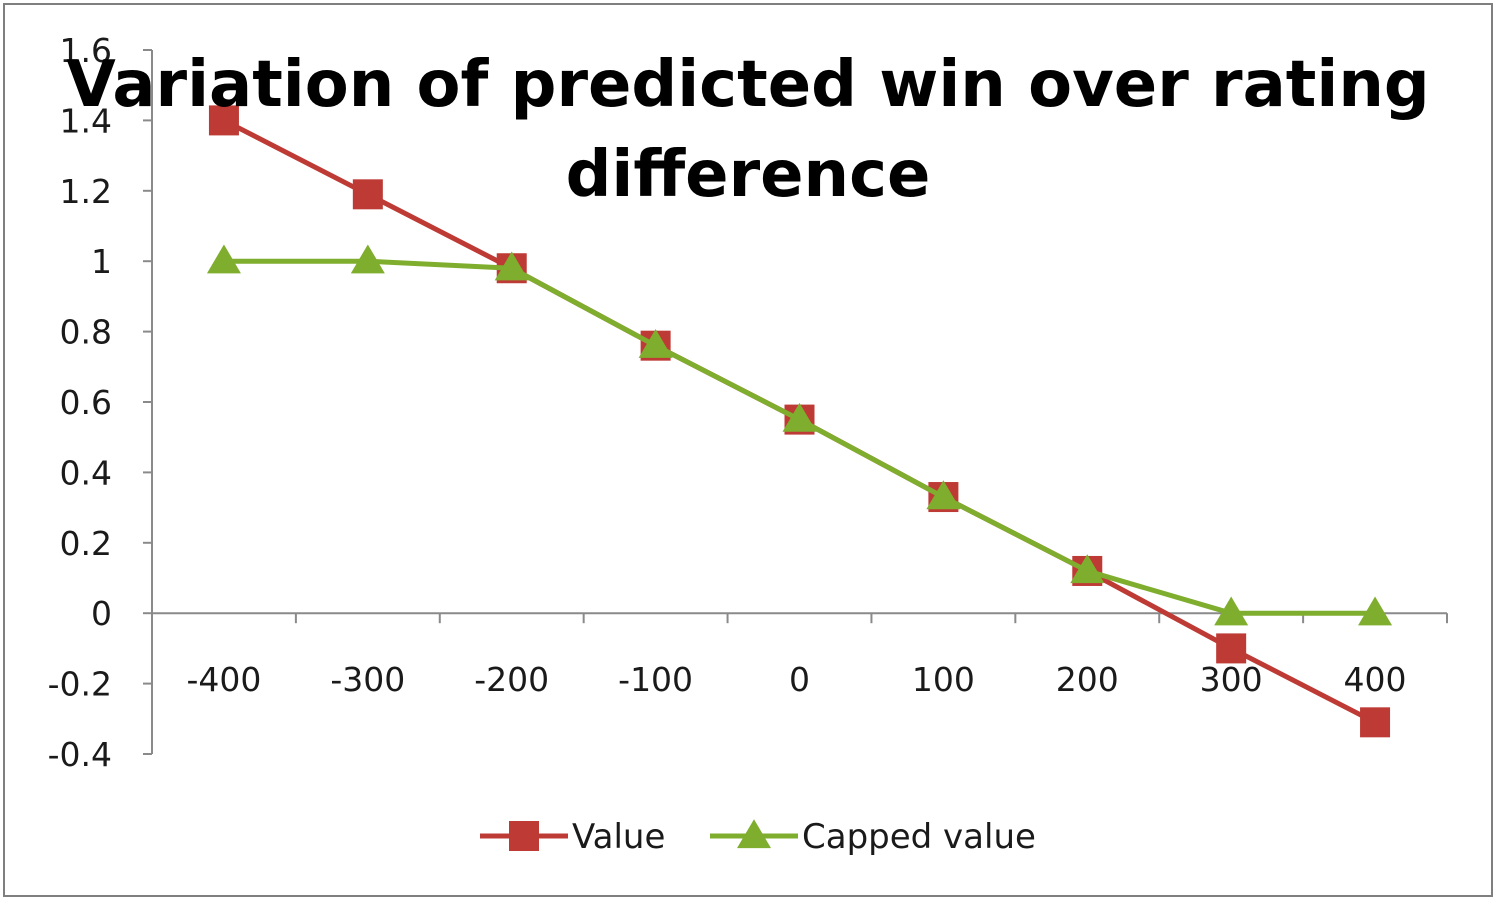  What do you see at coordinates (86, 120) in the screenshot?
I see `y-tick-label: 1.4` at bounding box center [86, 120].